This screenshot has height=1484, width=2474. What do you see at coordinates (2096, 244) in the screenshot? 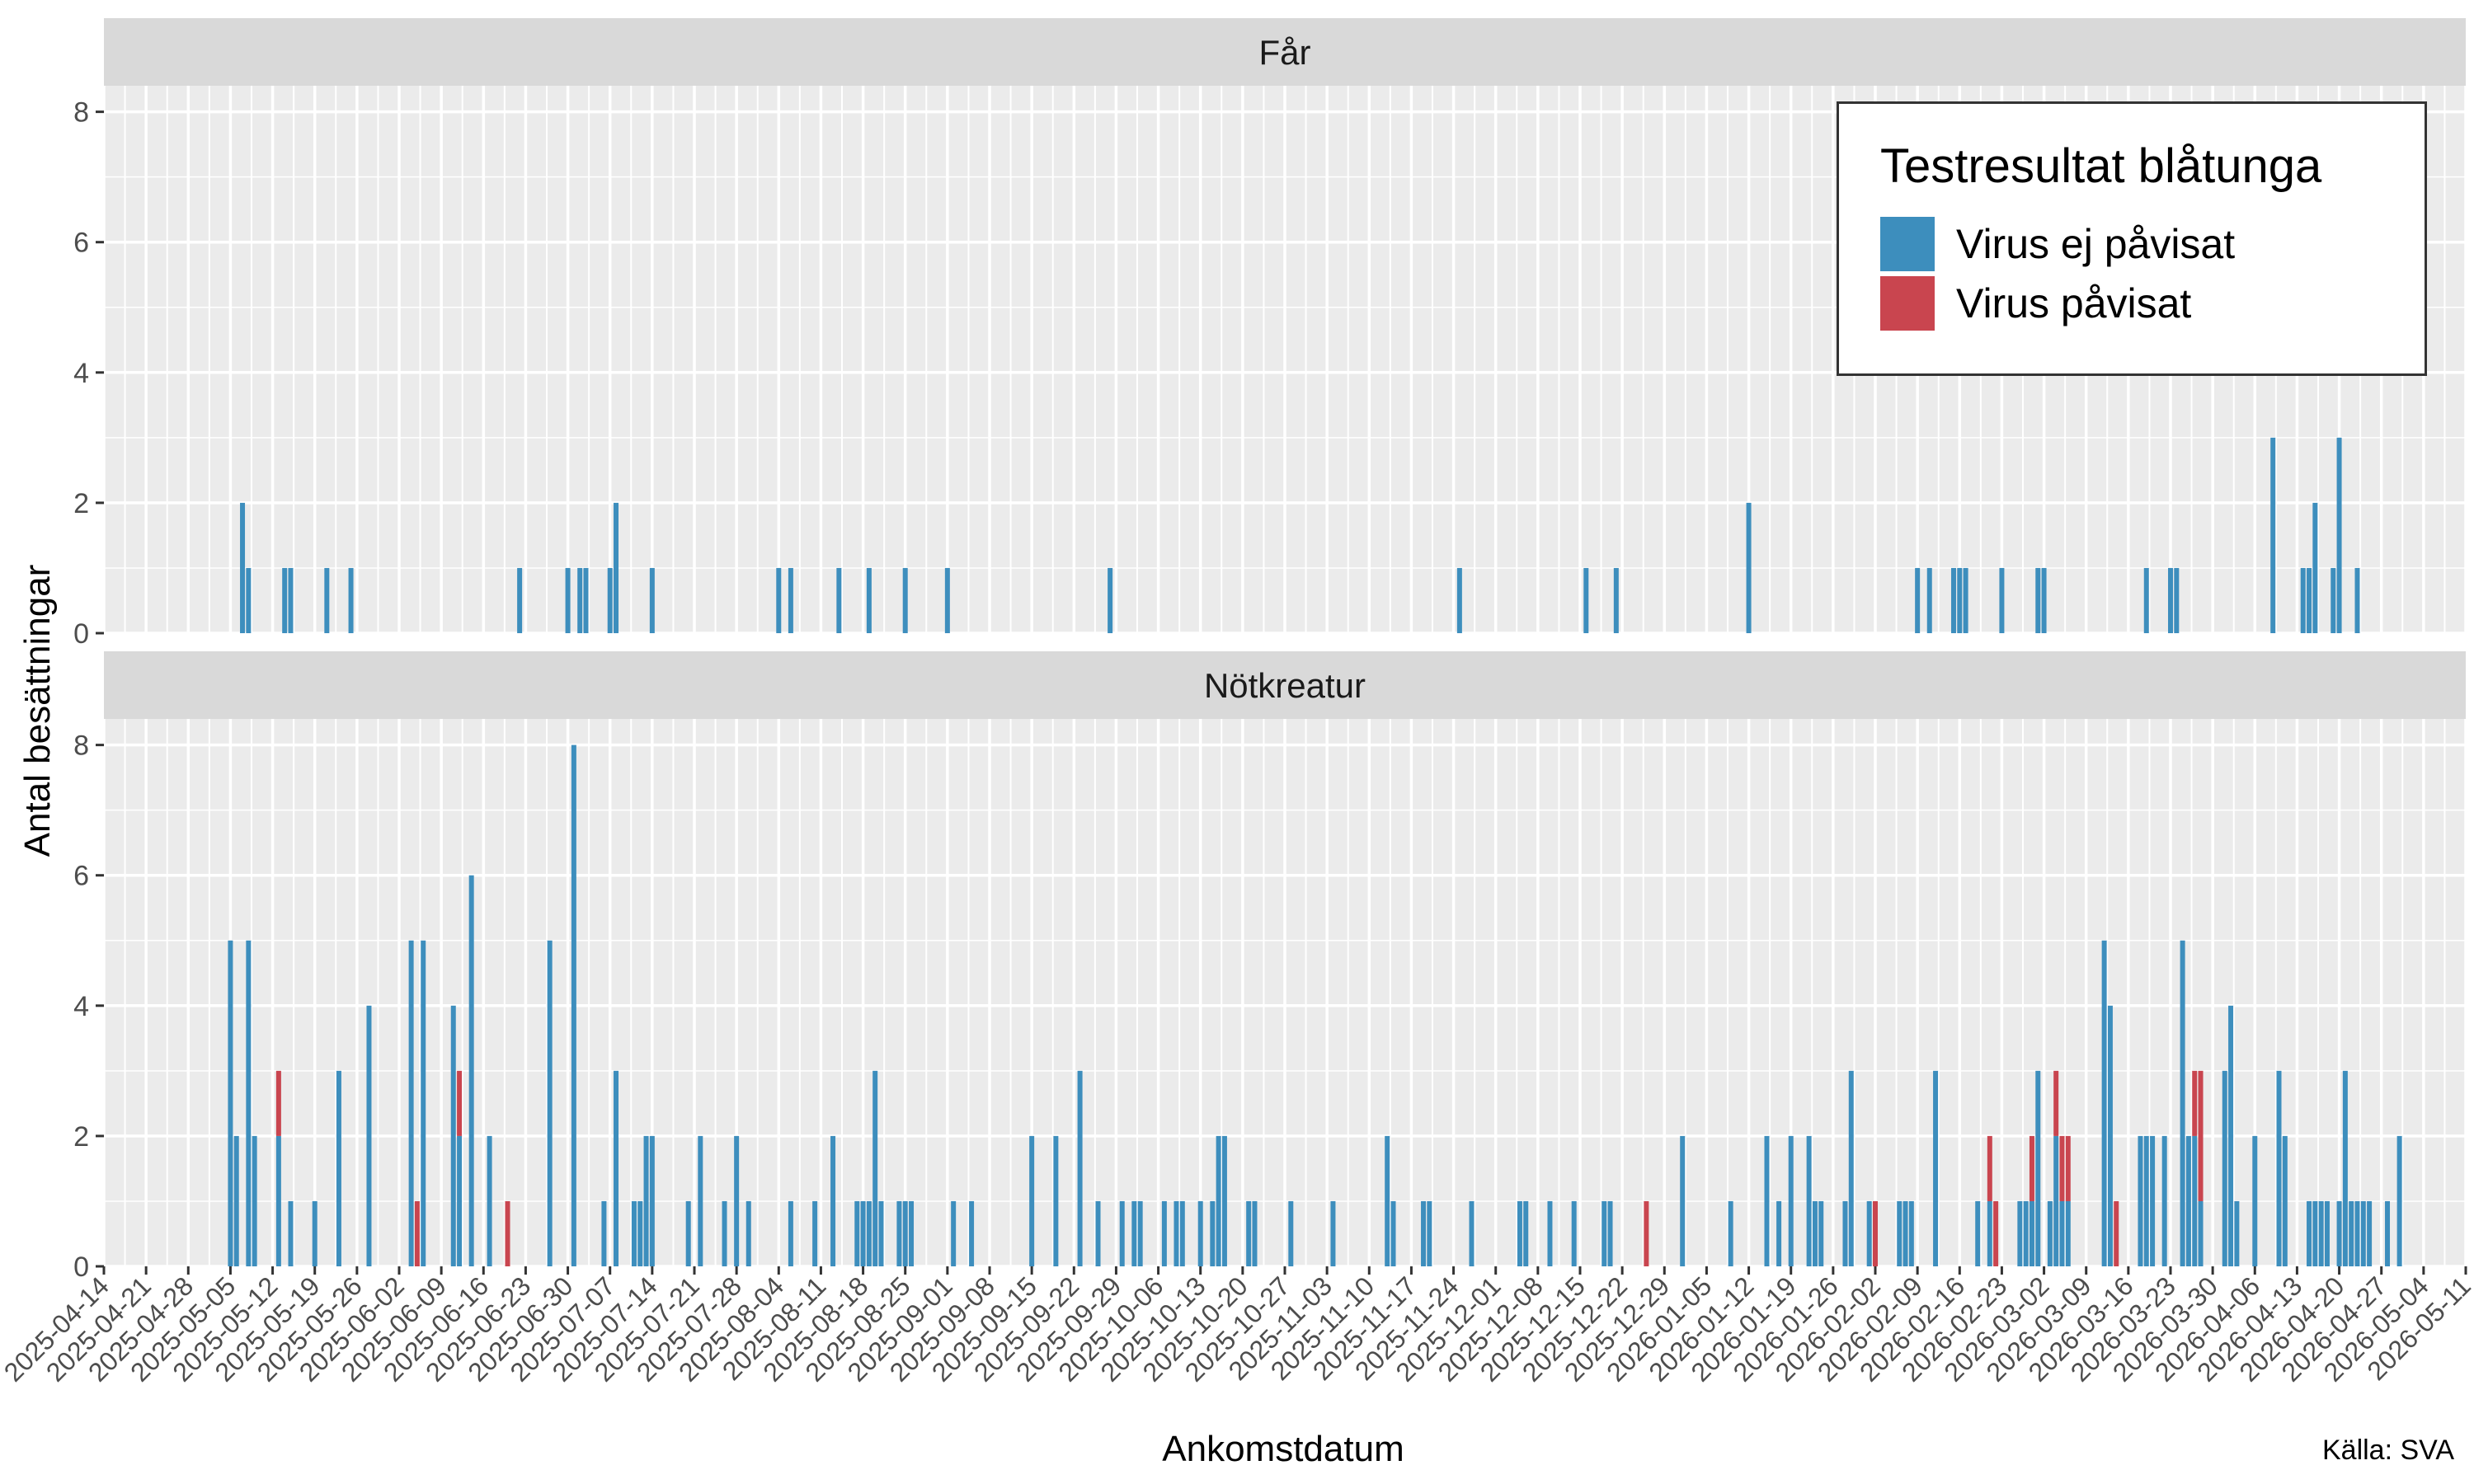
I see `legend-label-negative: Virus ej påvisat` at bounding box center [2096, 244].